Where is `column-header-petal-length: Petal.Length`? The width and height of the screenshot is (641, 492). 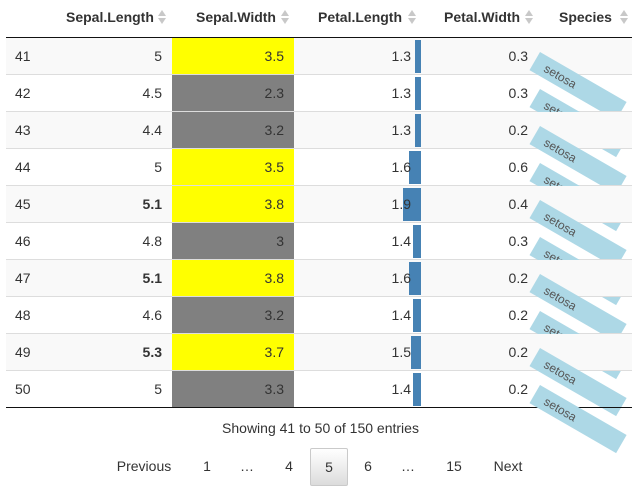
column-header-petal-length: Petal.Length is located at coordinates (360, 18).